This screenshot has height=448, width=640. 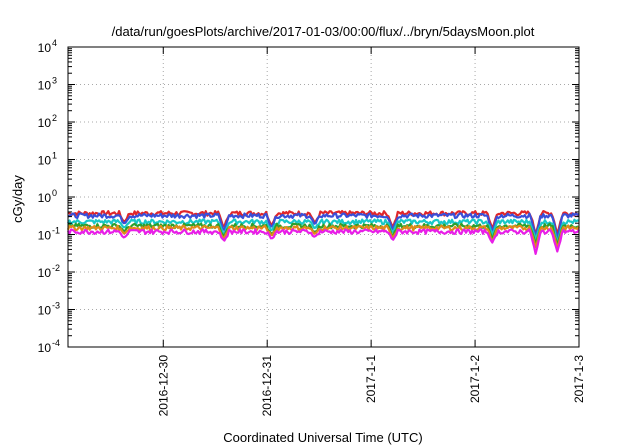 I want to click on y-tick-exponent: -2, so click(x=56, y=268).